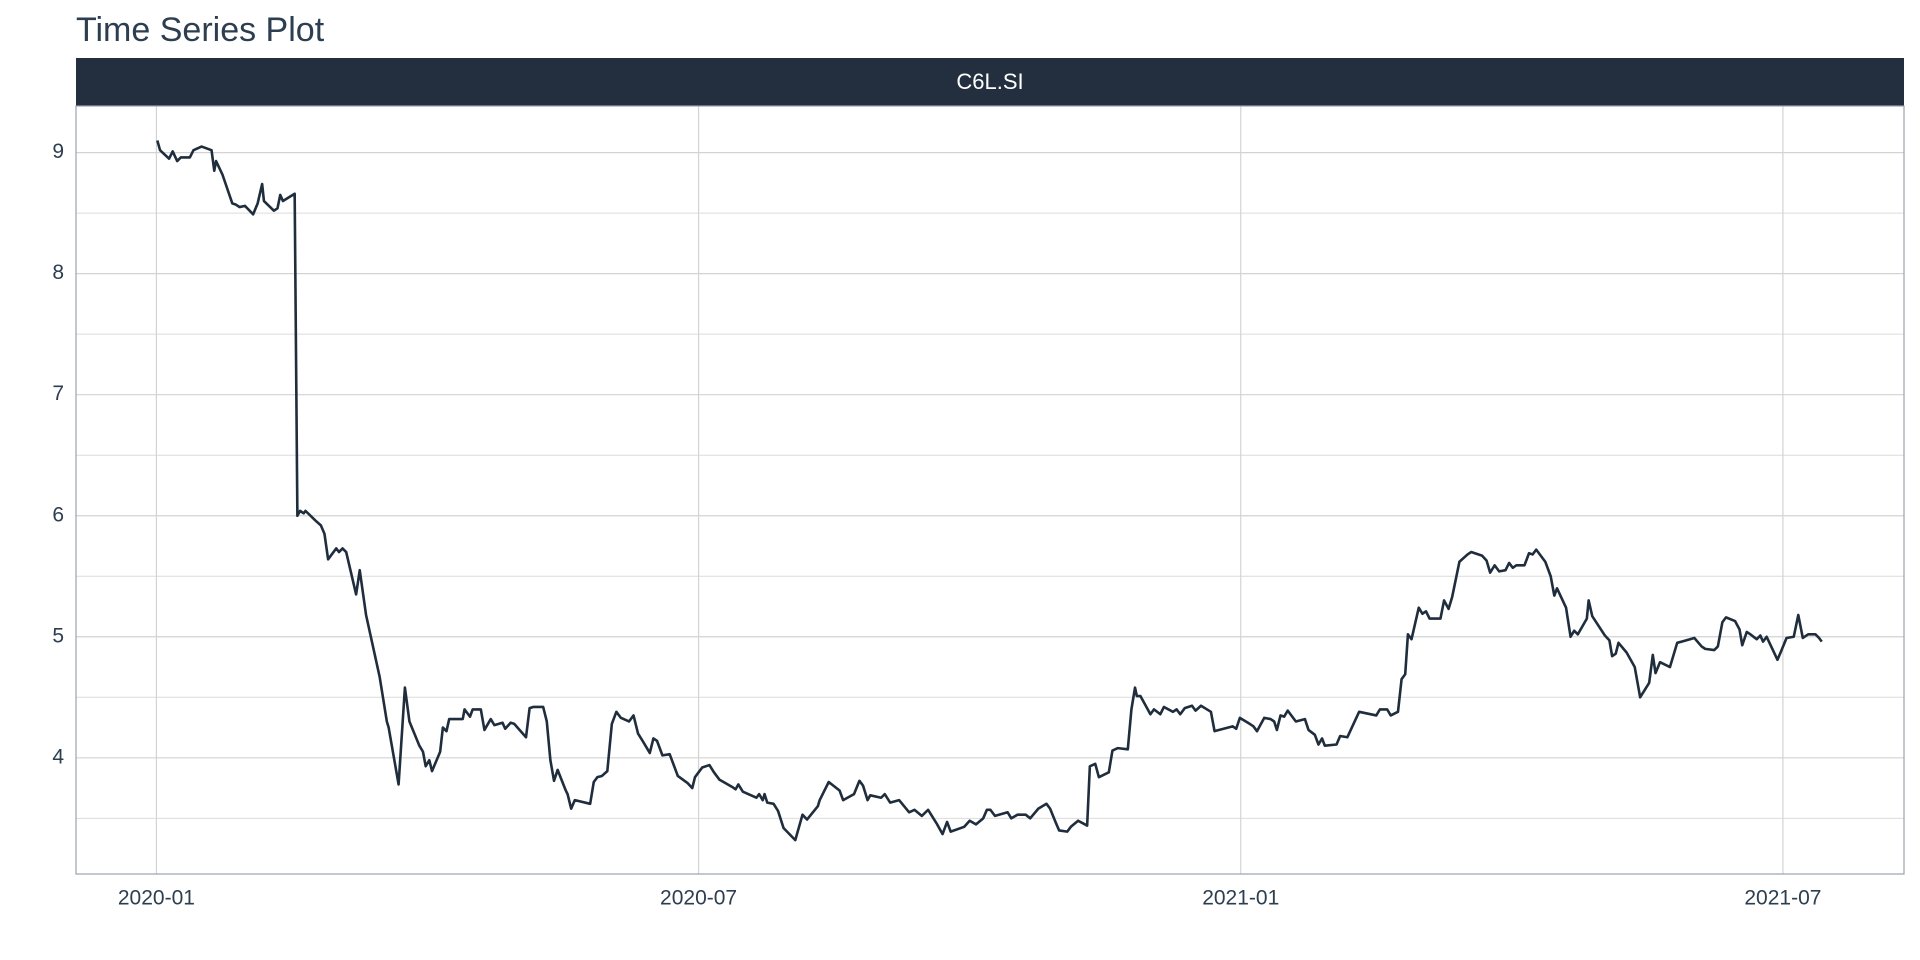  I want to click on x-tick-label: 2021-01, so click(1240, 898).